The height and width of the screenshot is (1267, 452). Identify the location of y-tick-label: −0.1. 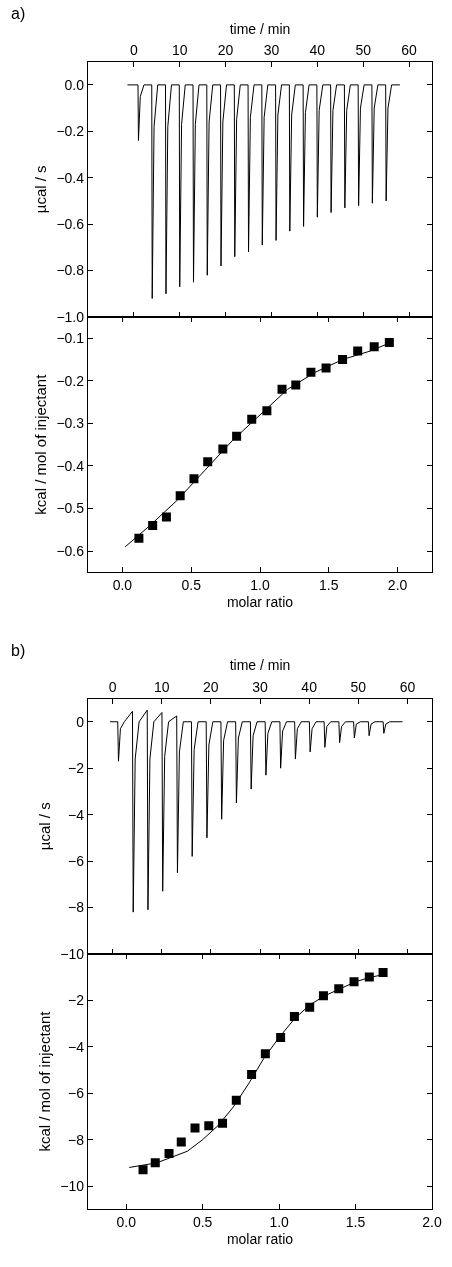
(70, 338).